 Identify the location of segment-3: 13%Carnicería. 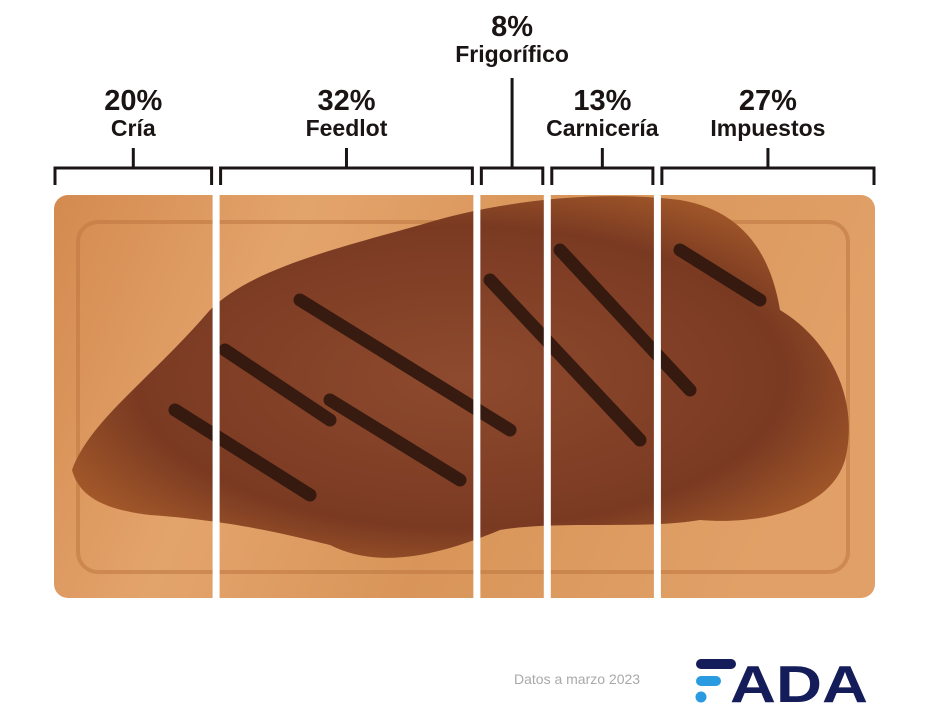
(602, 135).